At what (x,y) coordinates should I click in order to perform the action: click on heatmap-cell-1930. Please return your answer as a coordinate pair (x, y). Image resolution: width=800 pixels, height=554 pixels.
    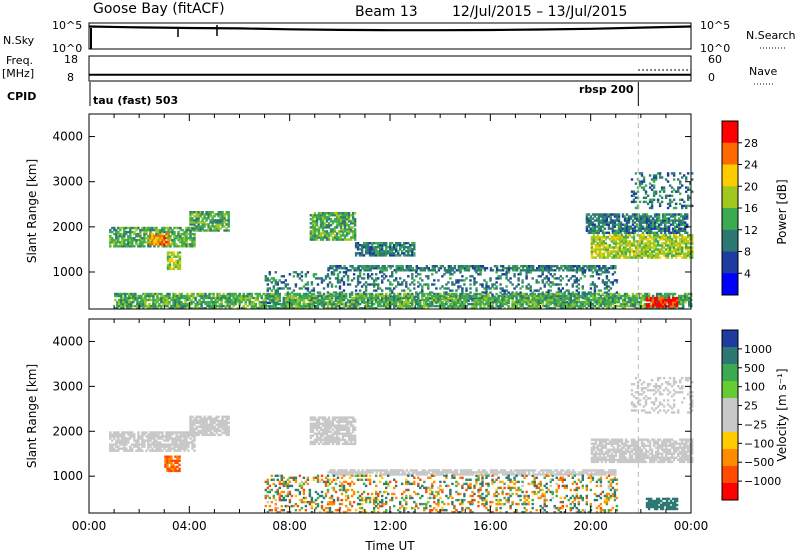
    Looking at the image, I should click on (518, 280).